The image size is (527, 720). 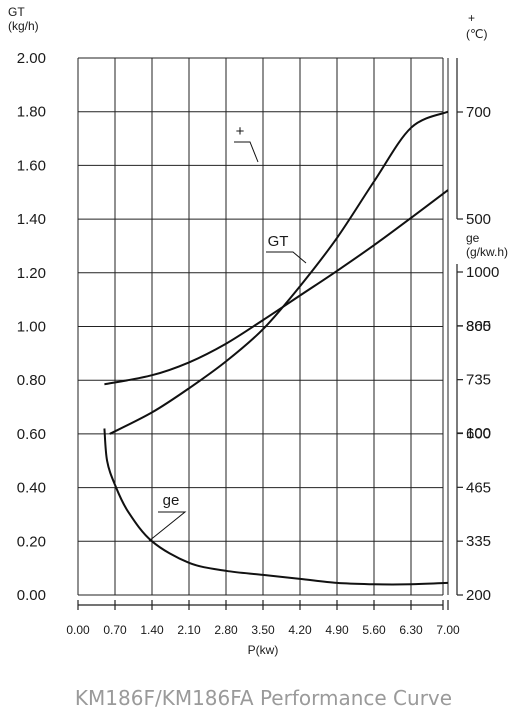 I want to click on gt-tick-label: 1.60, so click(x=31, y=165).